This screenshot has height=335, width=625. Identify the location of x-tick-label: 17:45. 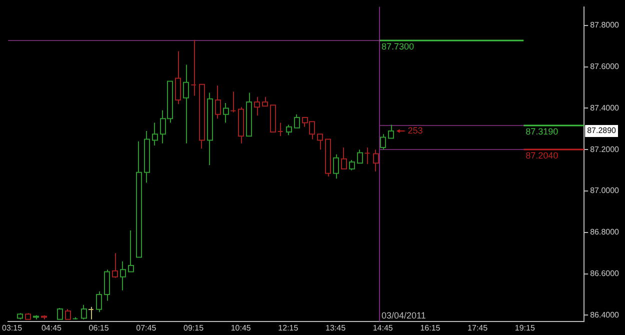
(478, 327).